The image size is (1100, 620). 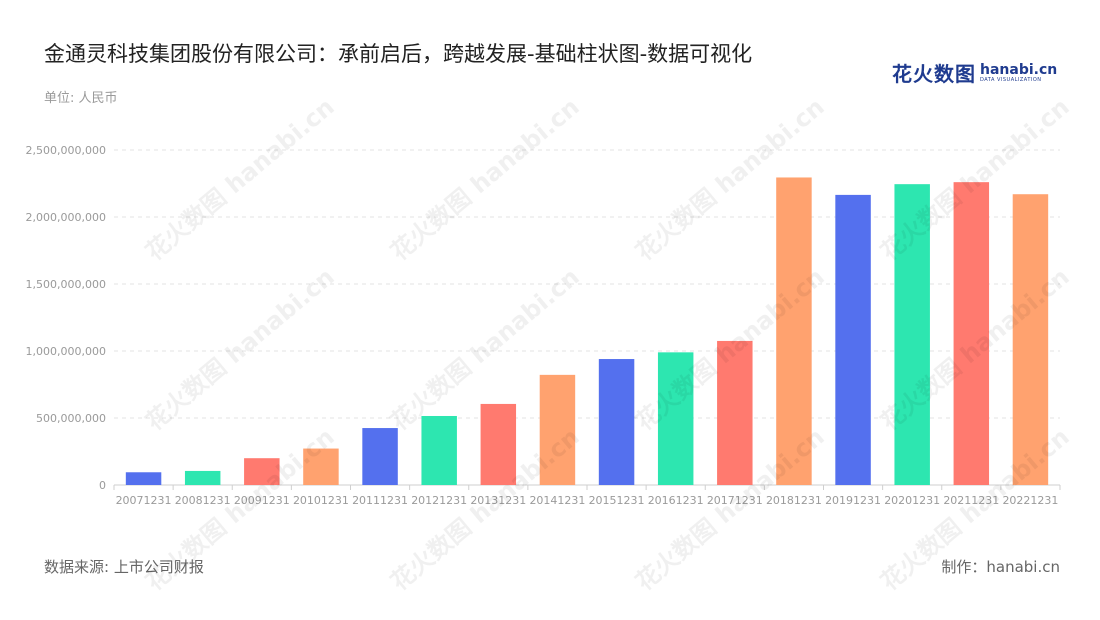 I want to click on x-tick-label: 20101231, so click(x=321, y=500).